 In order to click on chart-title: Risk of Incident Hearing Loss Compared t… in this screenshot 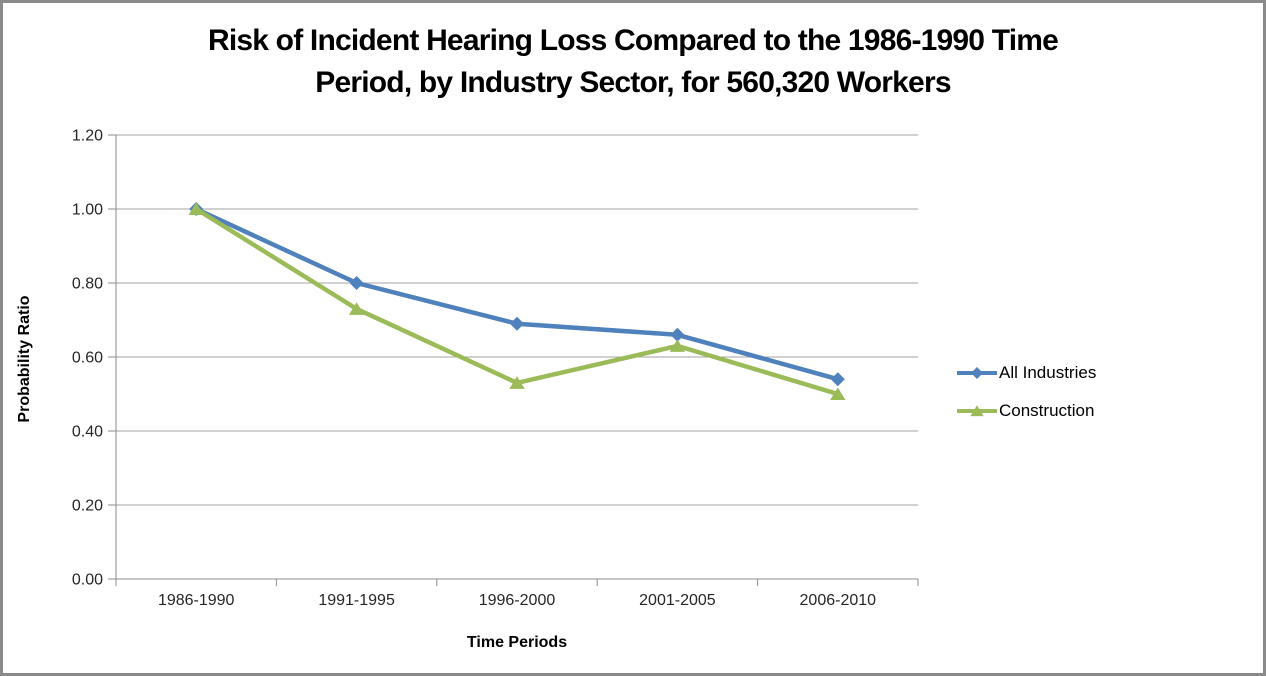, I will do `click(633, 62)`.